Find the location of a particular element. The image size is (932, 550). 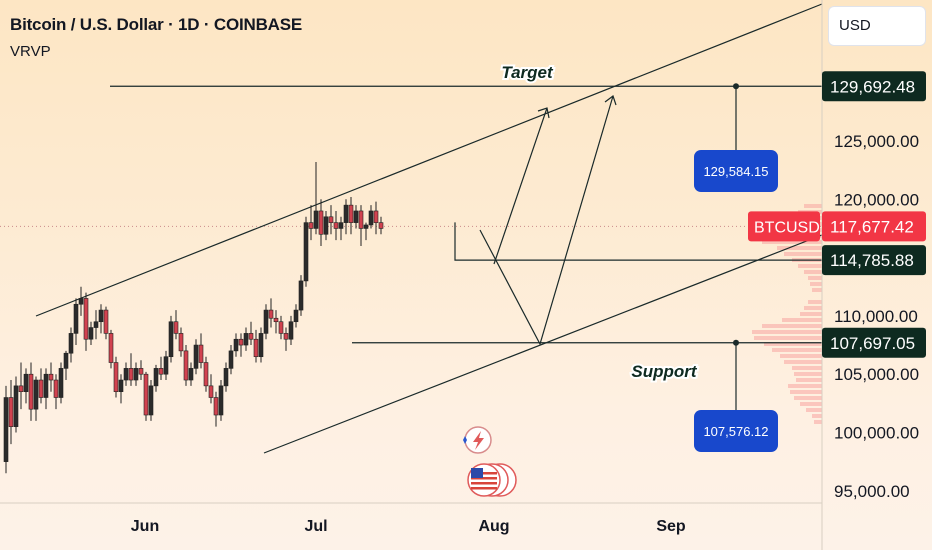

last-price-tag-bg is located at coordinates (874, 226).